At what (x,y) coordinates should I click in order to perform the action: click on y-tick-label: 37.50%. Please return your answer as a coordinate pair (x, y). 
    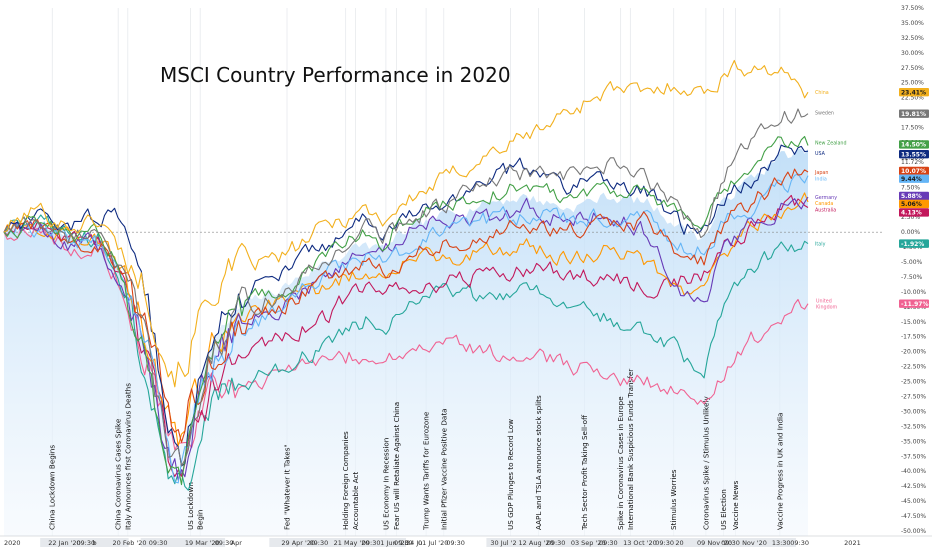
    Looking at the image, I should click on (912, 8).